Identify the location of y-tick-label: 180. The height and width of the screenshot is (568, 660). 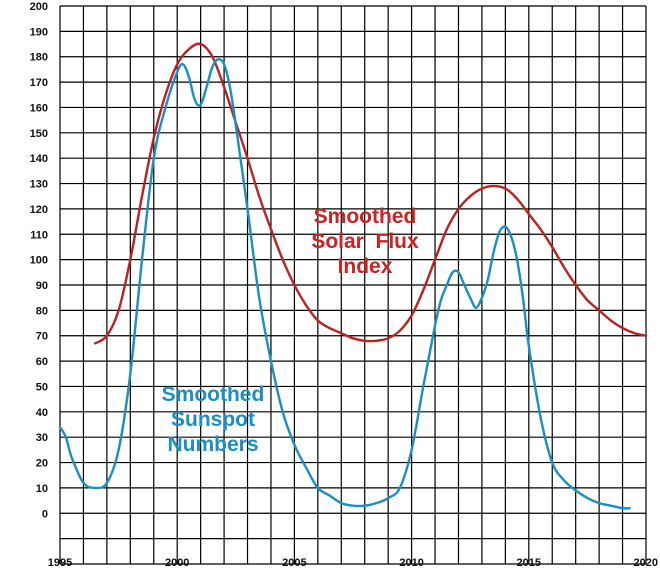
(39, 58).